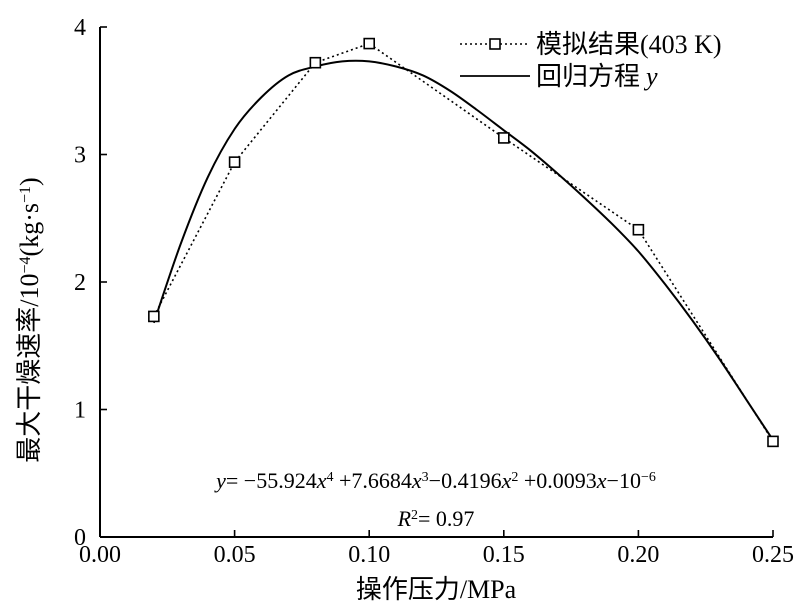 The width and height of the screenshot is (800, 608). Describe the element at coordinates (25, 264) in the screenshot. I see `y-axis-title-exp: −4` at that location.